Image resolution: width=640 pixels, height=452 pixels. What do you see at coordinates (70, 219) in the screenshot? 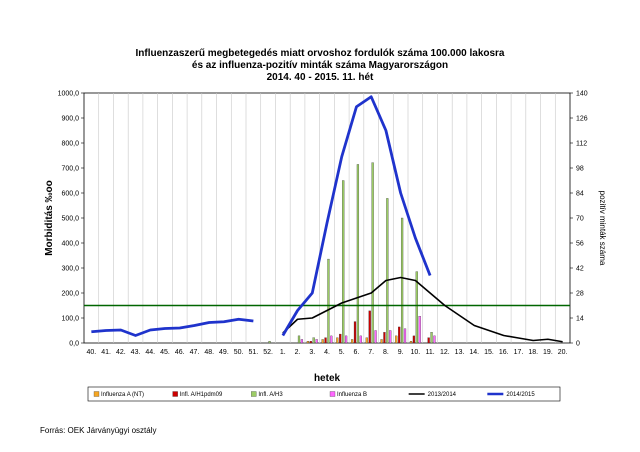
I see `y-tick-label: 500,0` at bounding box center [70, 219].